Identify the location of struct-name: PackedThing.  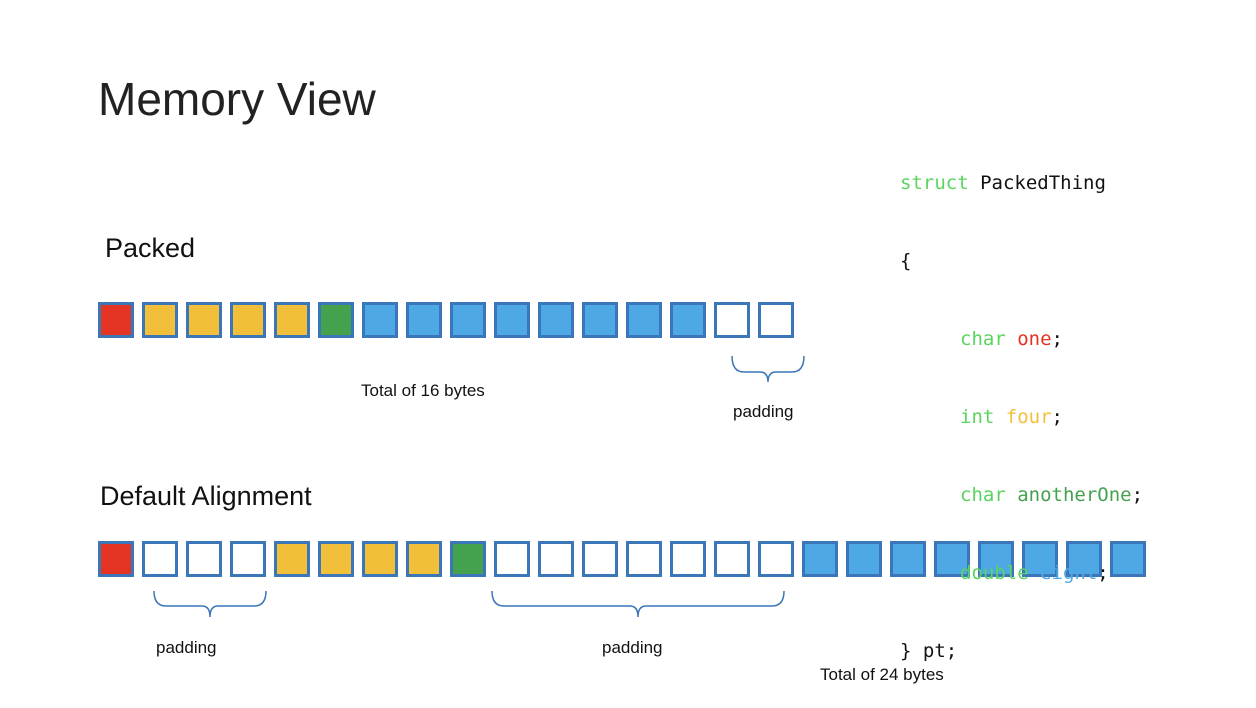
(1043, 183).